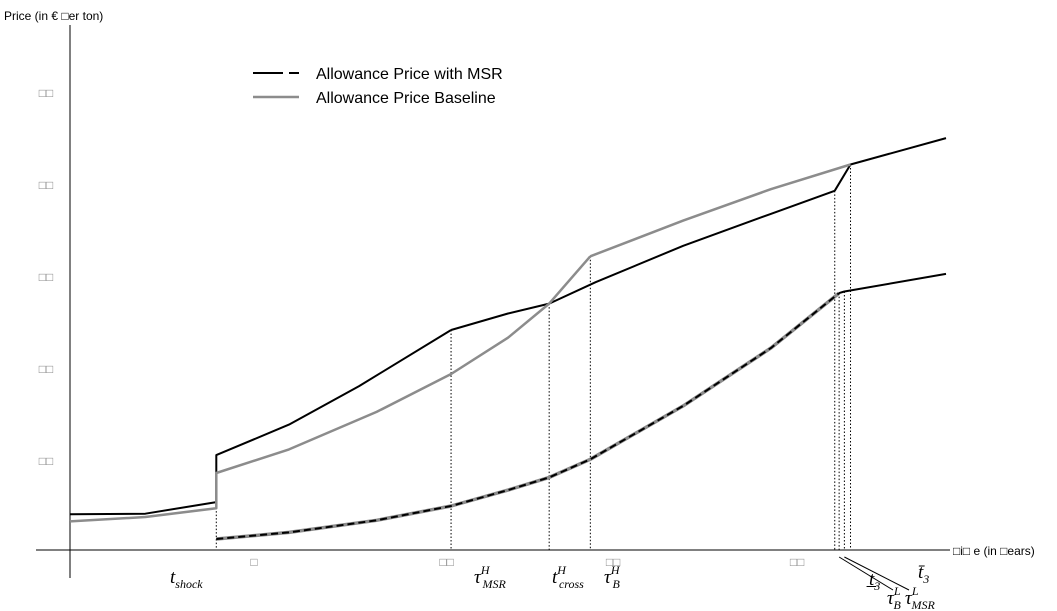 This screenshot has width=1057, height=611. Describe the element at coordinates (923, 574) in the screenshot. I see `marker-label: t̄3` at that location.